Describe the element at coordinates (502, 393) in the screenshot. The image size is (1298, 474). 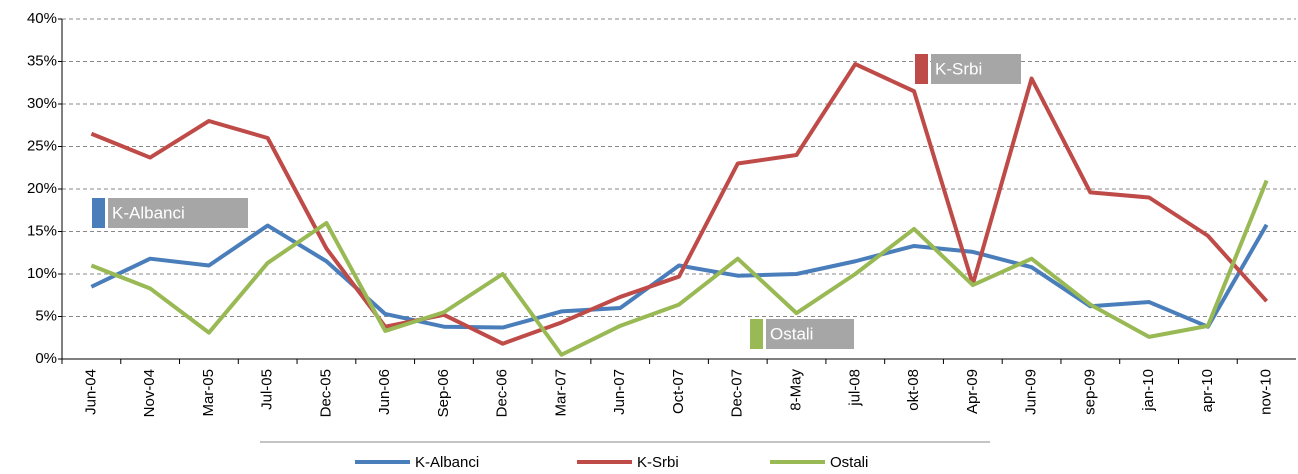
I see `x-tick-label: Dec-06` at that location.